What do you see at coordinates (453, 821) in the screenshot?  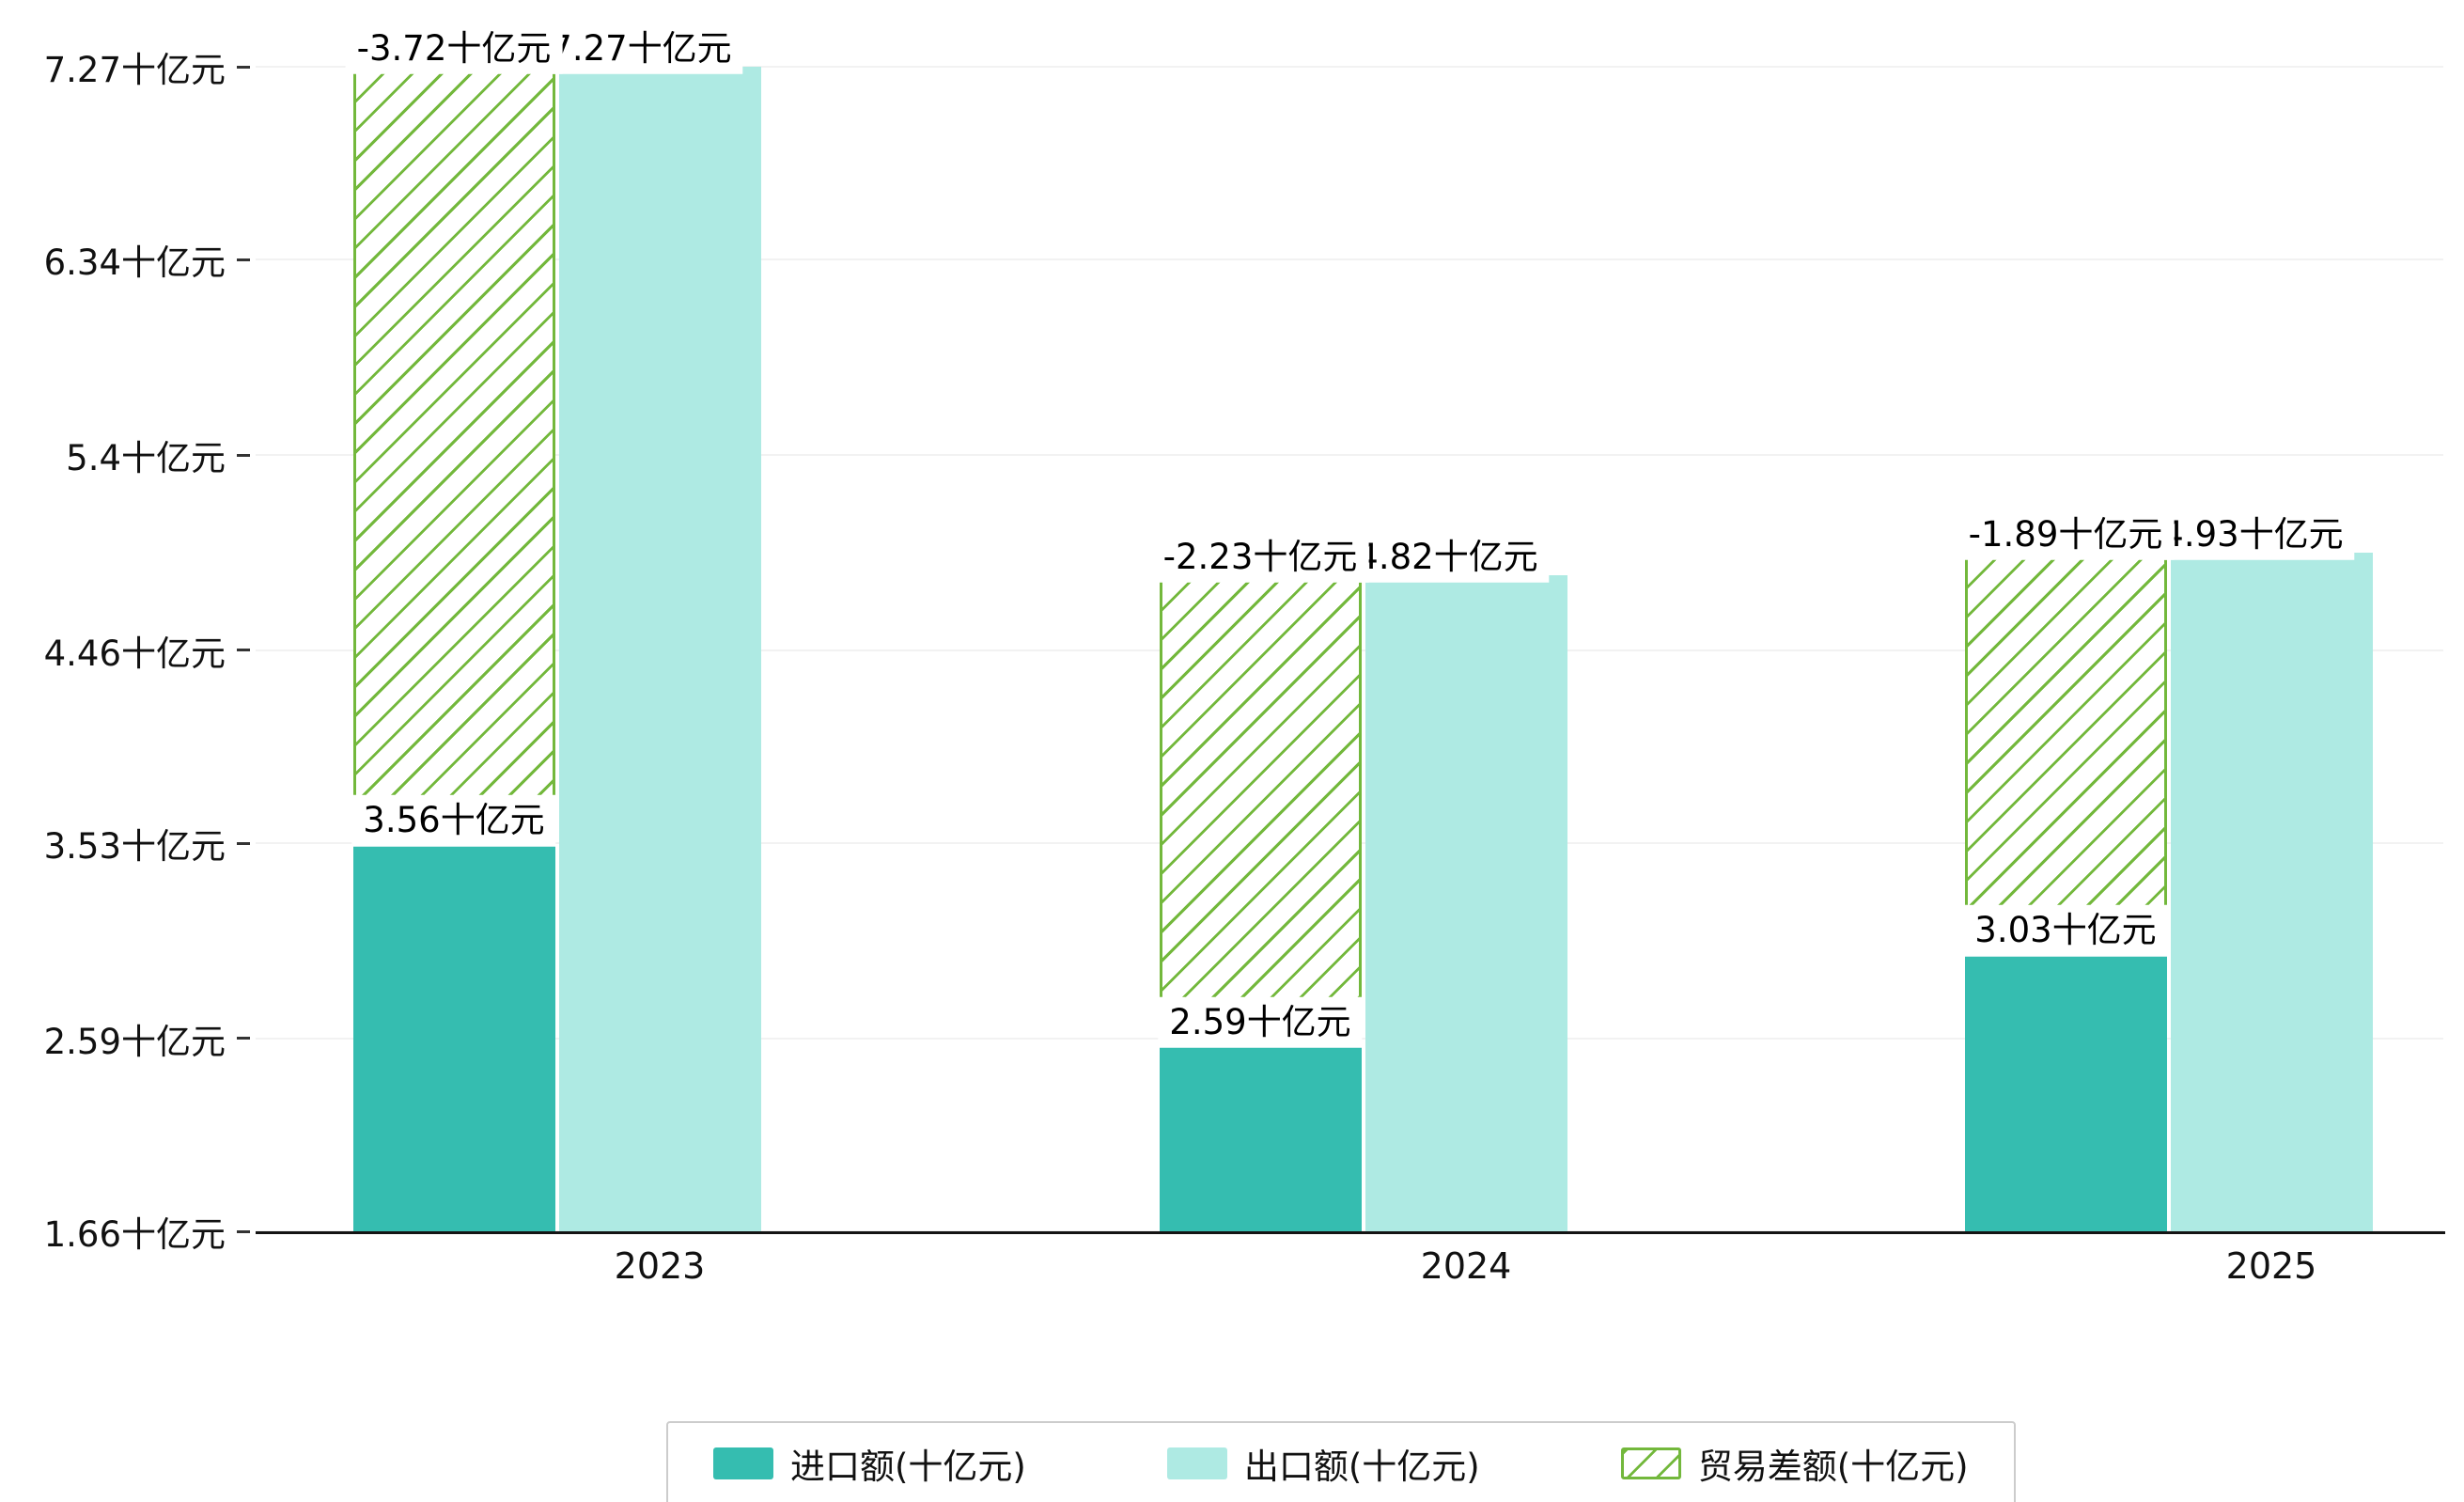 I see `import-value-label: 3.56十亿元` at bounding box center [453, 821].